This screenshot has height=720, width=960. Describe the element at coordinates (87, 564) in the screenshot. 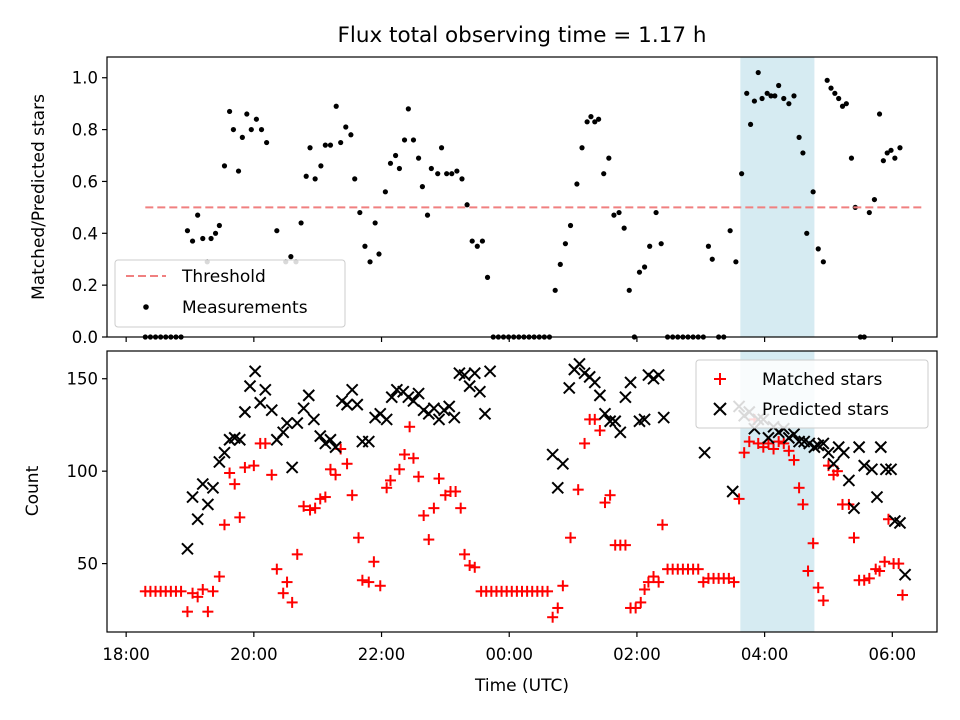

I see `y-tick-label: 50` at that location.